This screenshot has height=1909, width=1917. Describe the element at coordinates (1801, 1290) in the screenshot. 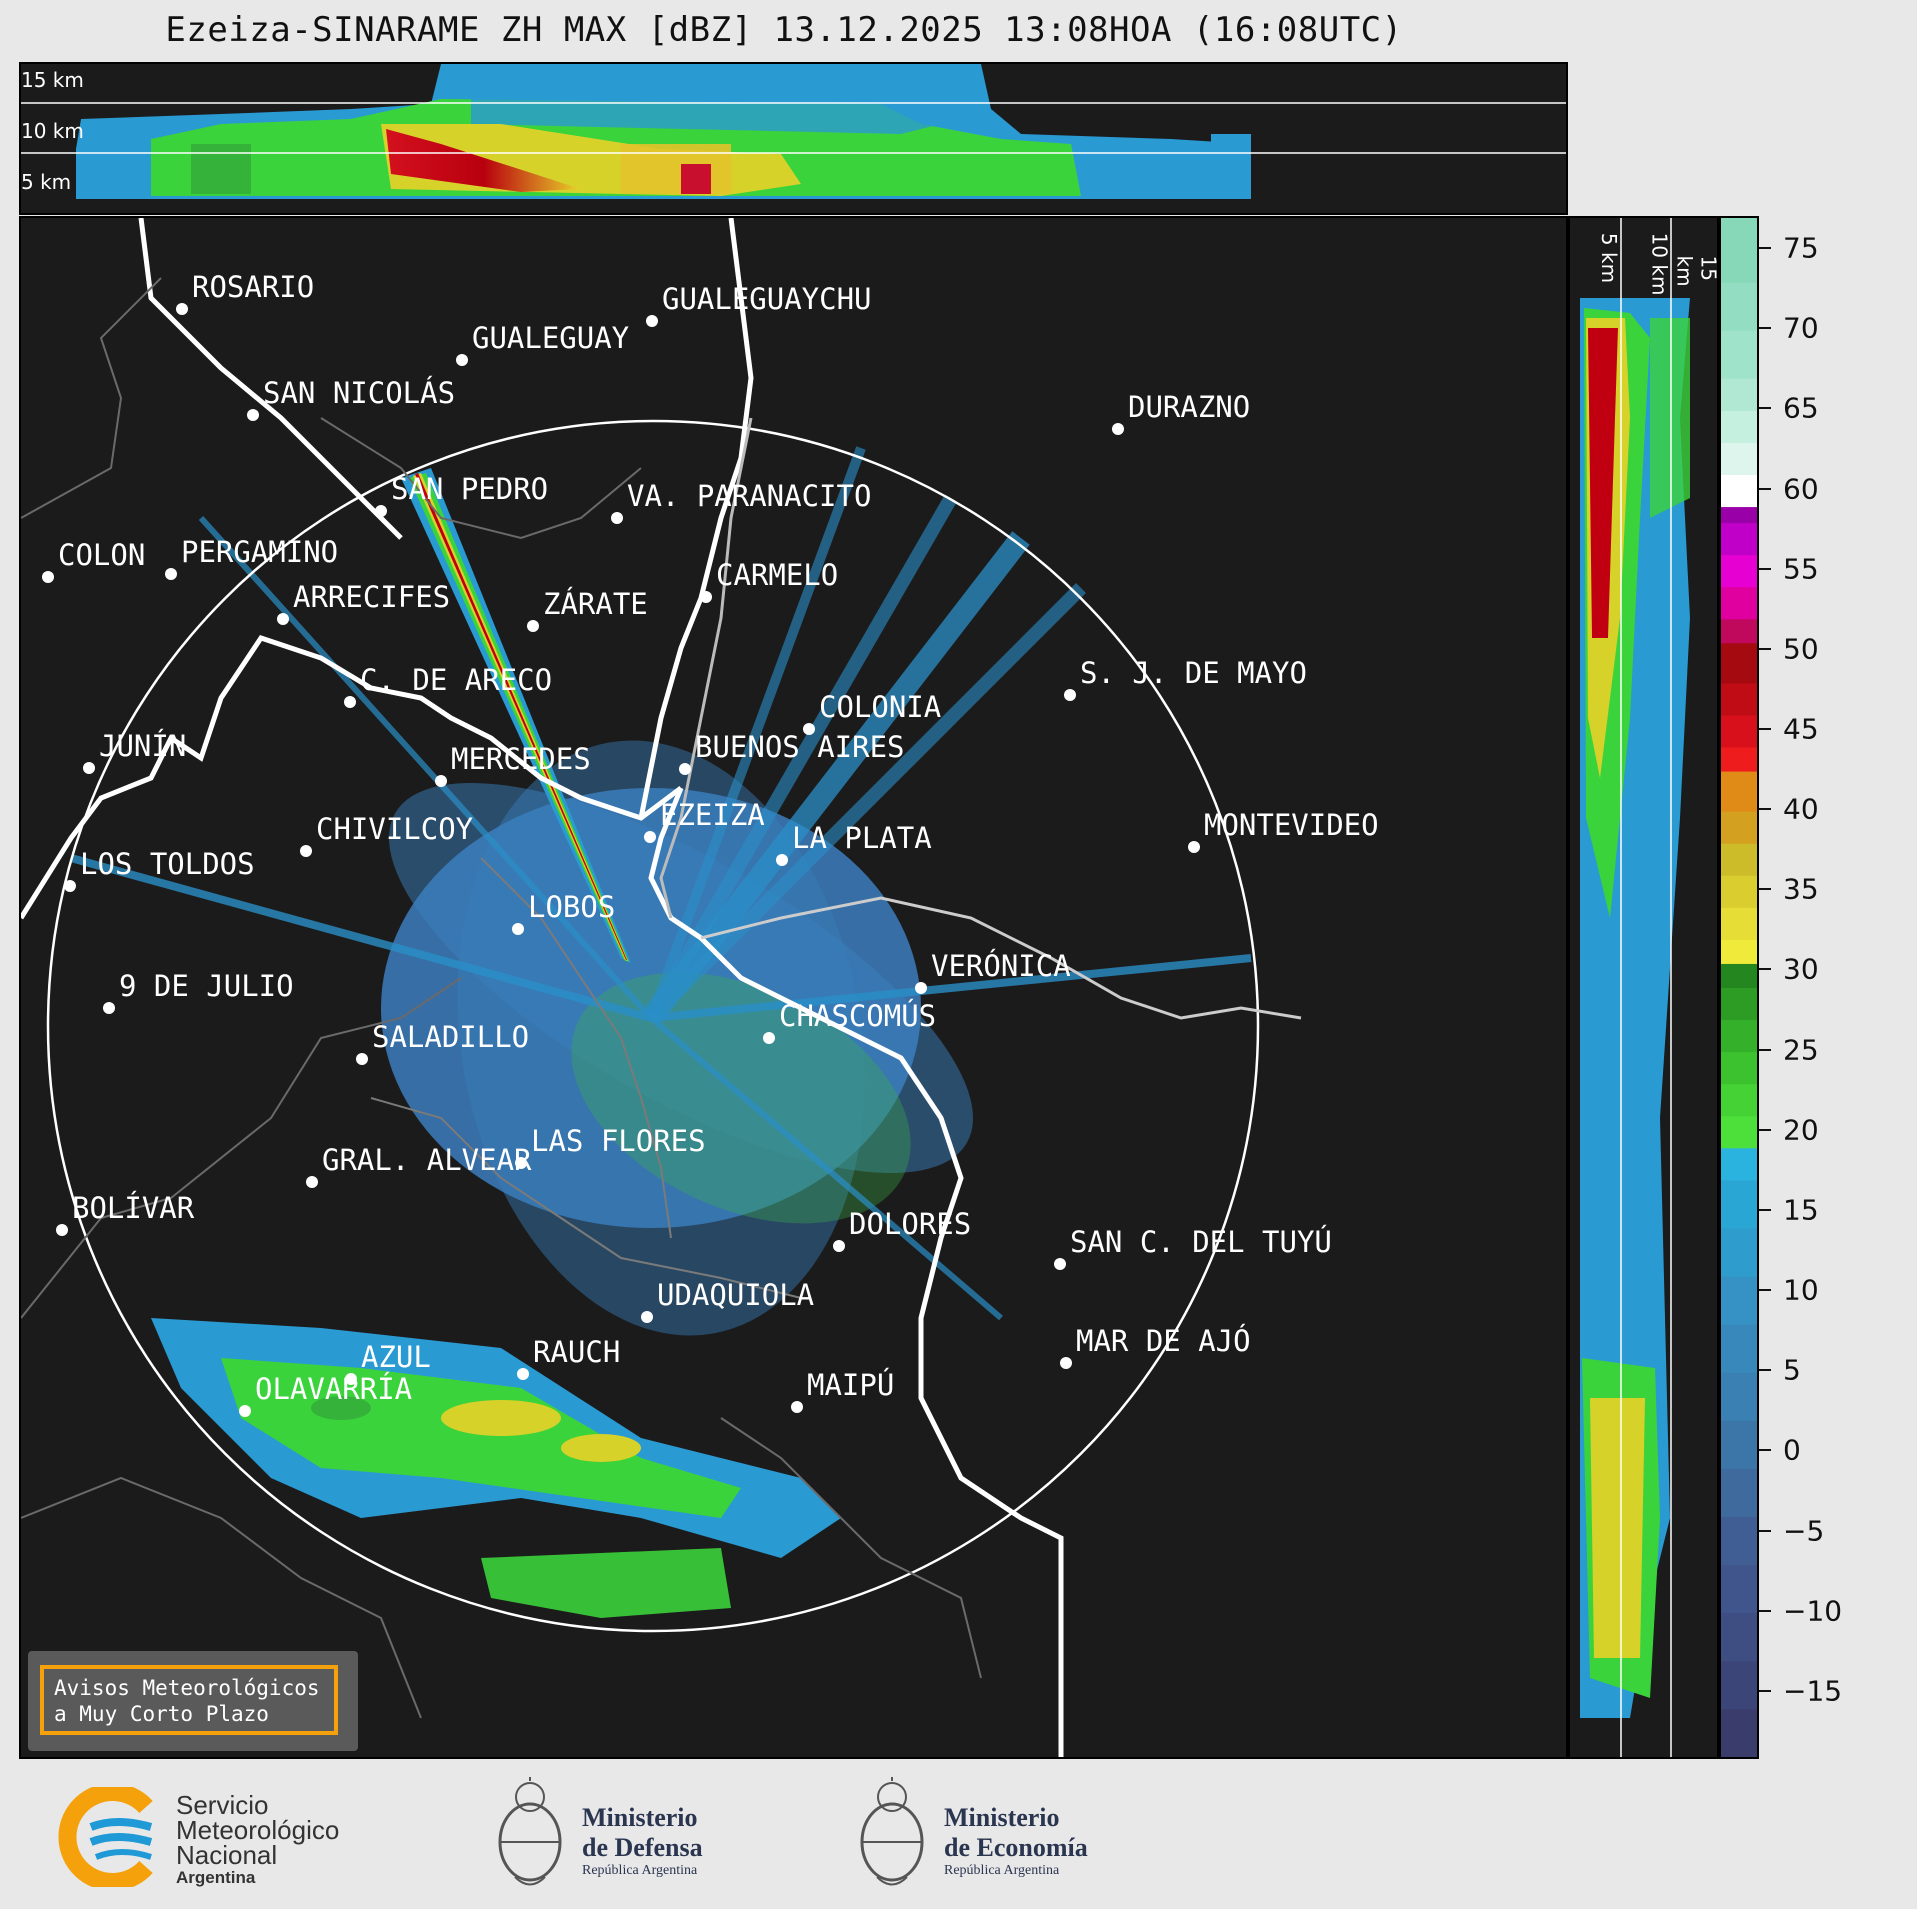

I see `colorbar-tick-label: 10` at that location.